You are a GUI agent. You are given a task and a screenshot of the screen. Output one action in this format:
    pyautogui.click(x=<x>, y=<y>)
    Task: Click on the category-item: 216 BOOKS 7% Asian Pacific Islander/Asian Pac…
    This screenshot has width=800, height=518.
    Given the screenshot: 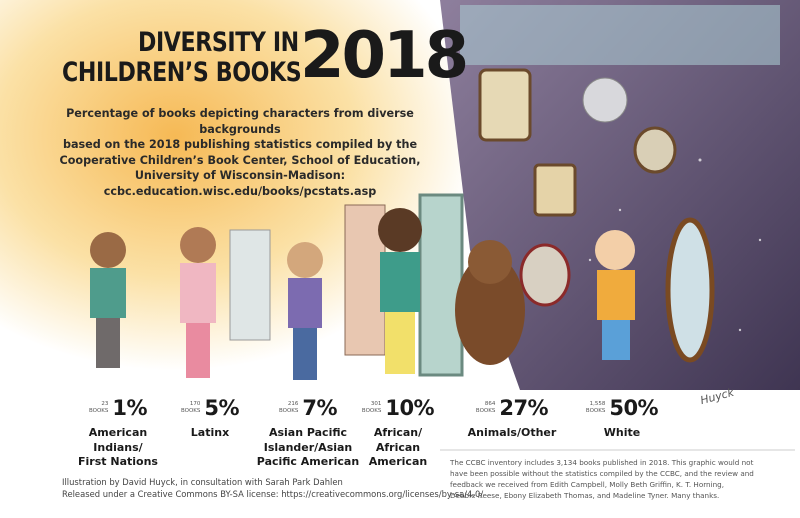 What is the action you would take?
    pyautogui.click(x=308, y=433)
    